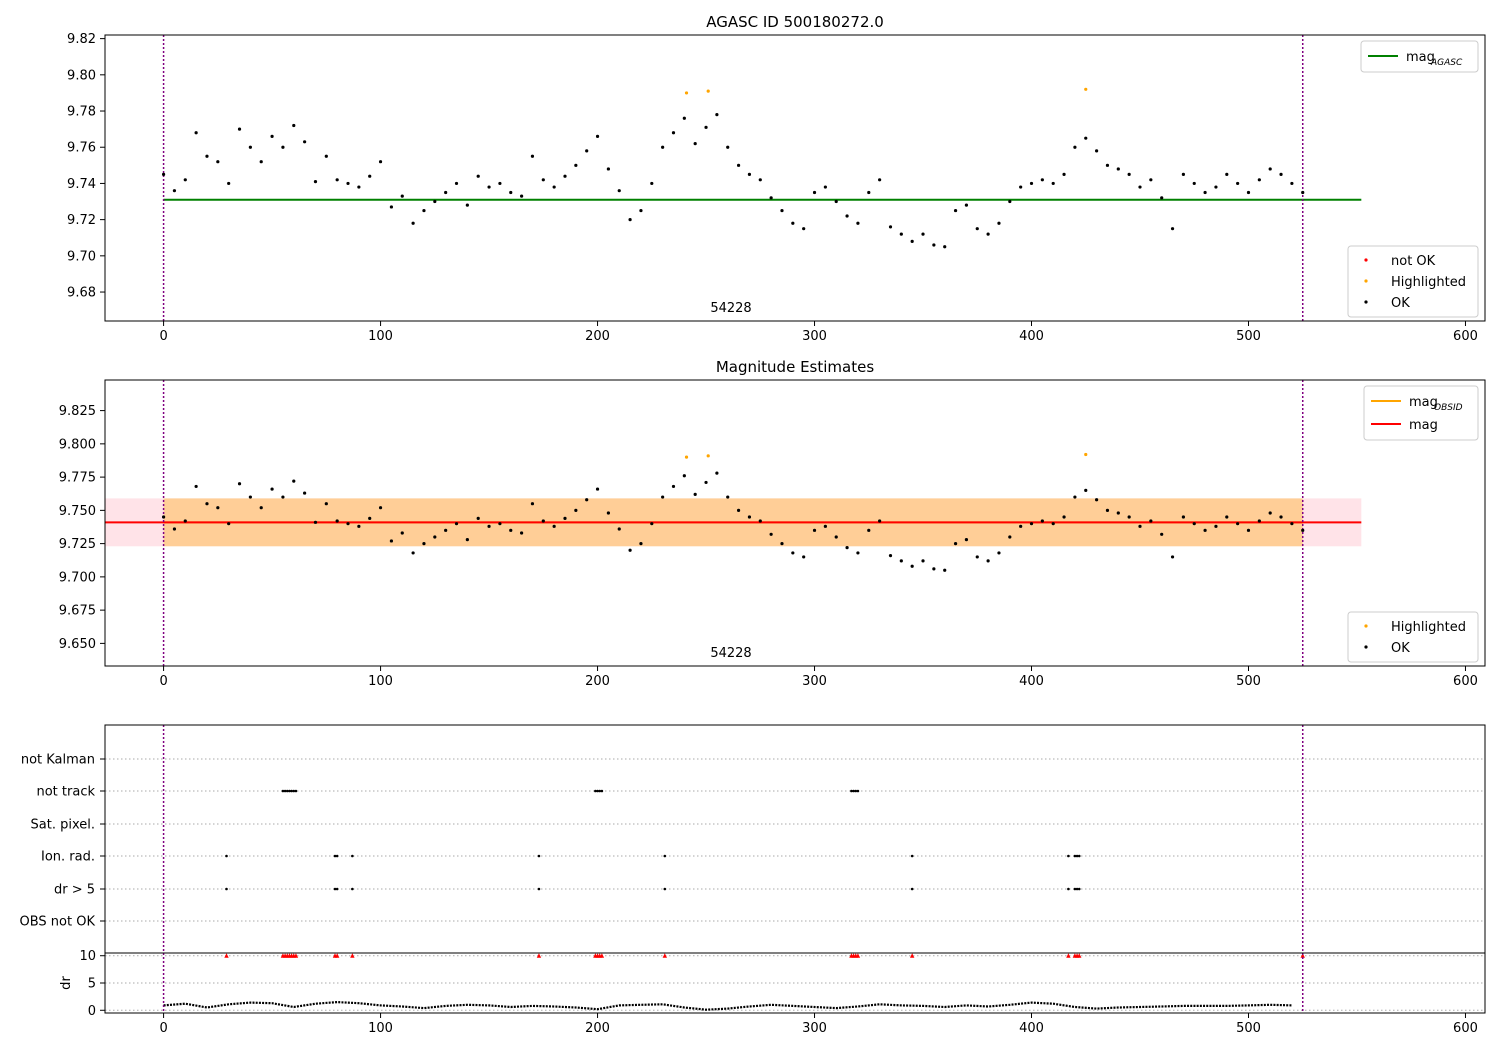 The height and width of the screenshot is (1054, 1500). Describe the element at coordinates (1413, 637) in the screenshot. I see `panel2-point-legend` at that location.